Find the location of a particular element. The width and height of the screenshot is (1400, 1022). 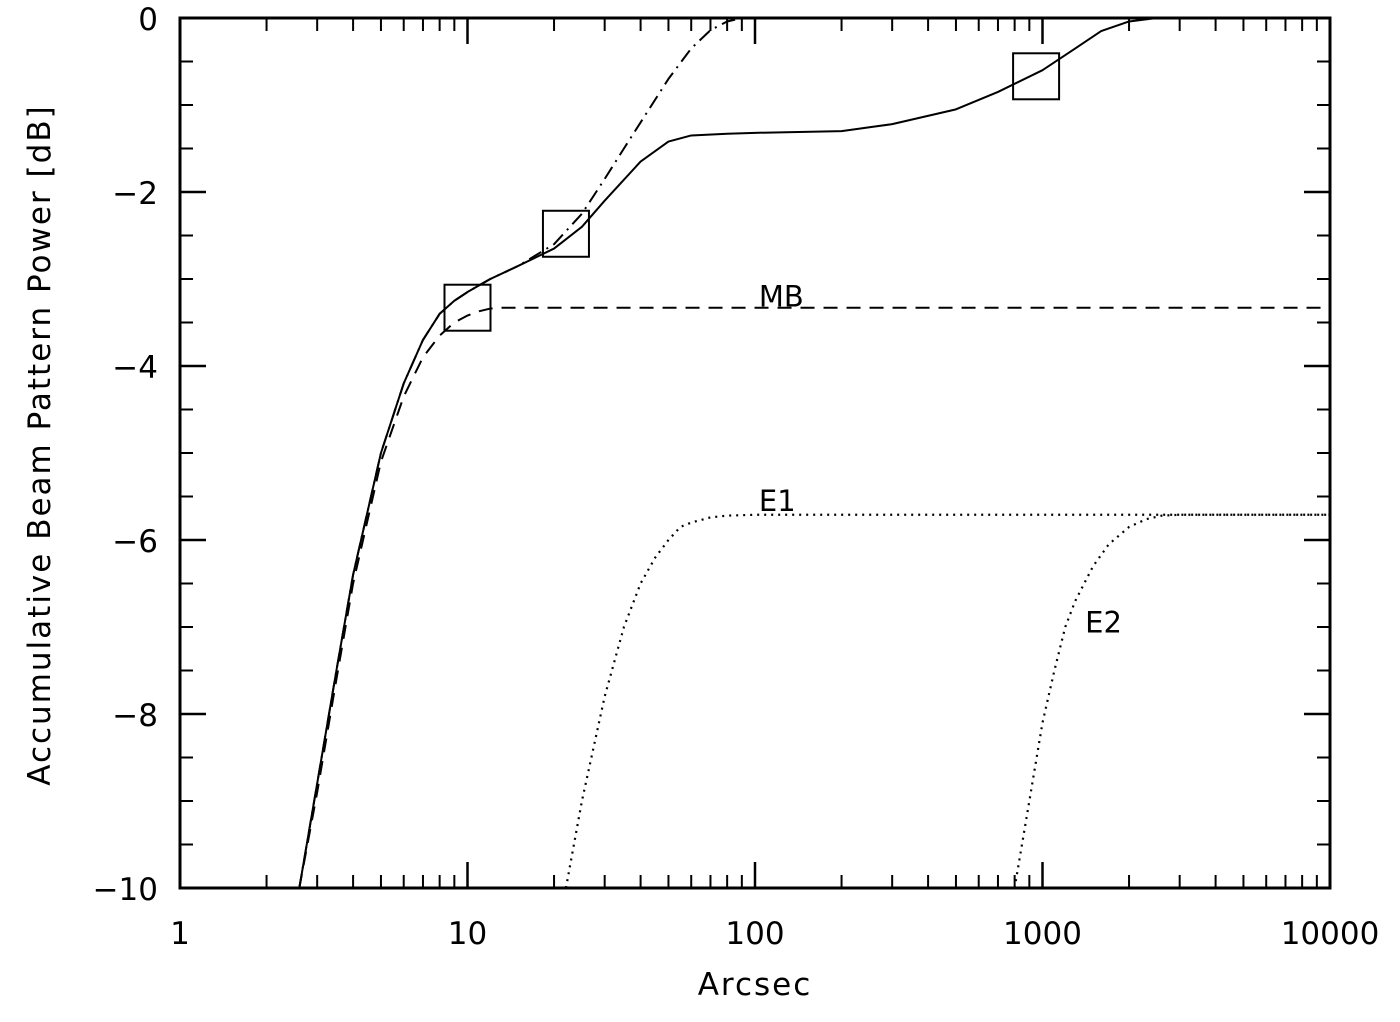

y-axis-title: Accumulative Beam Pattern Power [dB] is located at coordinates (40, 444).